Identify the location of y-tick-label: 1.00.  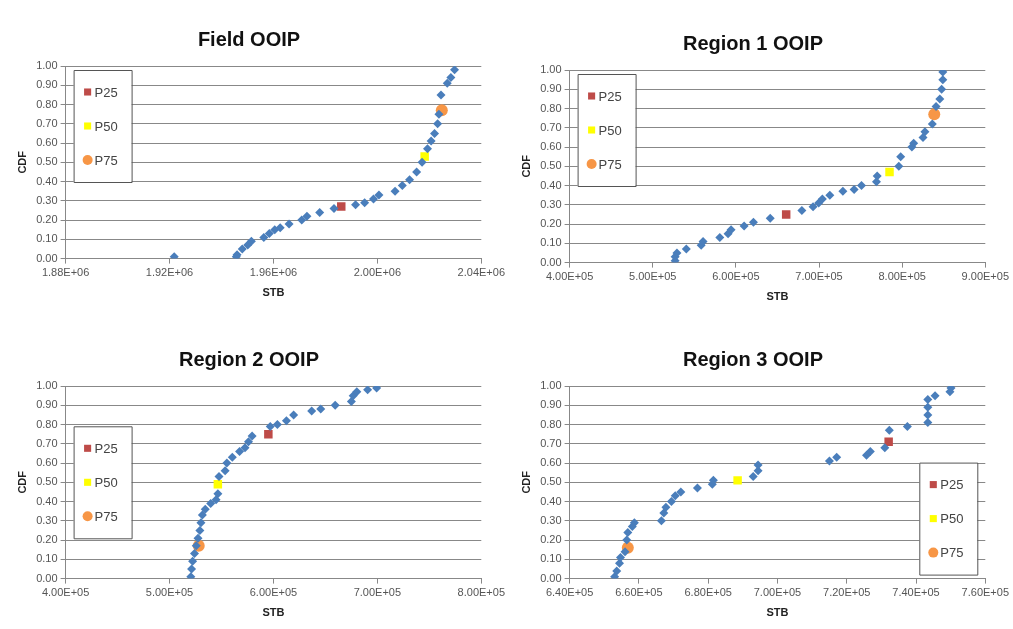
(47, 385).